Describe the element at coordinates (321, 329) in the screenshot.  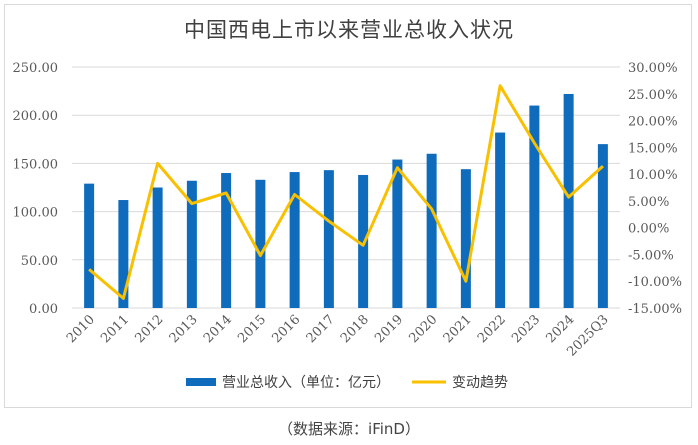
I see `x-tick-label: 2017` at that location.